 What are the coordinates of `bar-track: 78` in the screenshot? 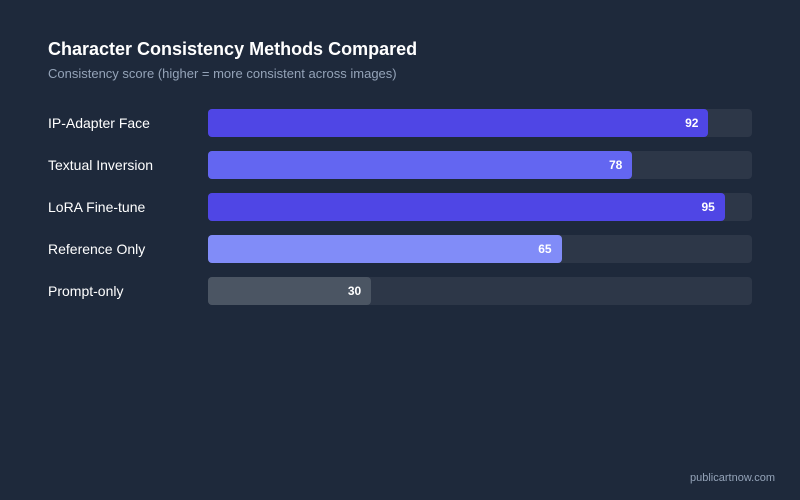 It's located at (480, 165).